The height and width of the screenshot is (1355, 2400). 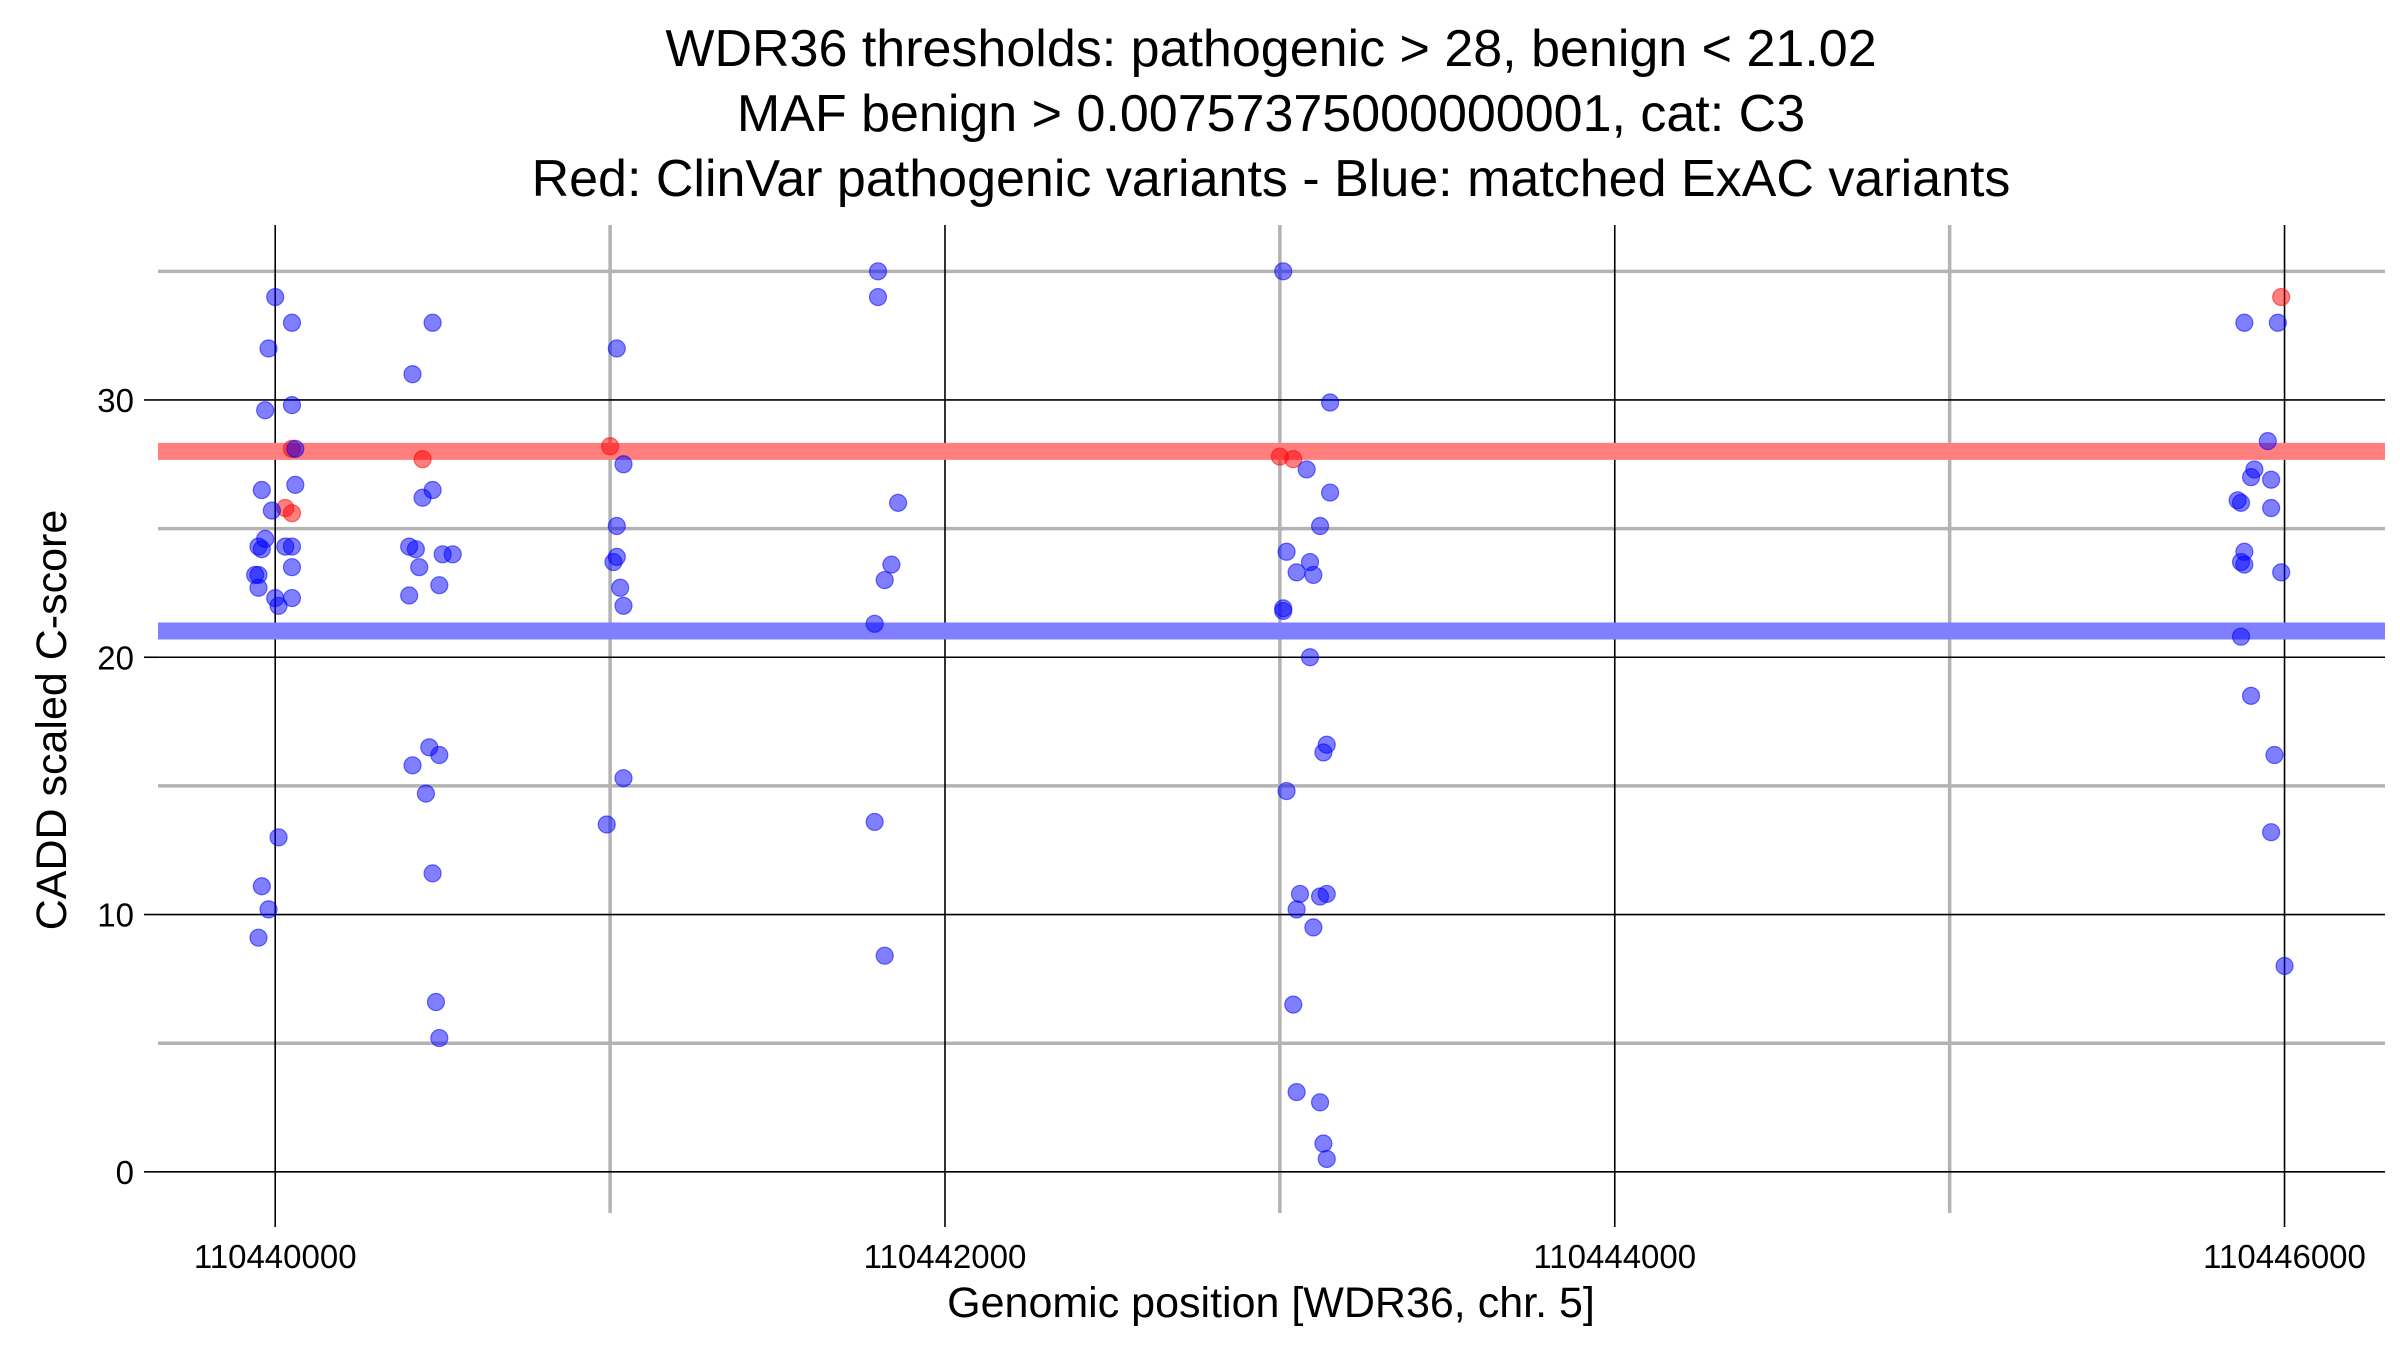 What do you see at coordinates (52, 720) in the screenshot?
I see `y-axis-title: CADD scaled C-score` at bounding box center [52, 720].